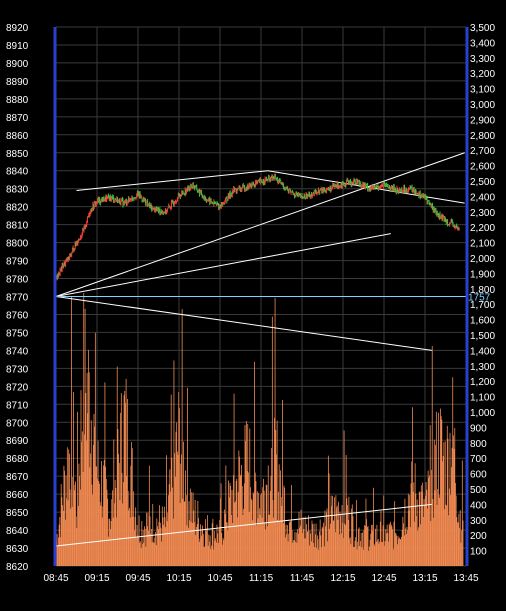  I want to click on volume-tick-label: 2,100, so click(482, 244).